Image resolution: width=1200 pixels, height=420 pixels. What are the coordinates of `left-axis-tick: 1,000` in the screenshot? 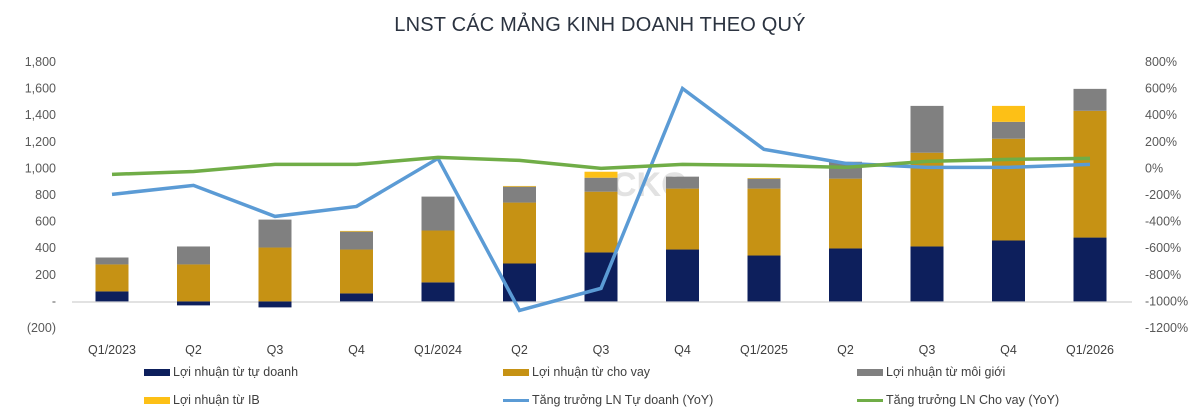 It's located at (40, 168).